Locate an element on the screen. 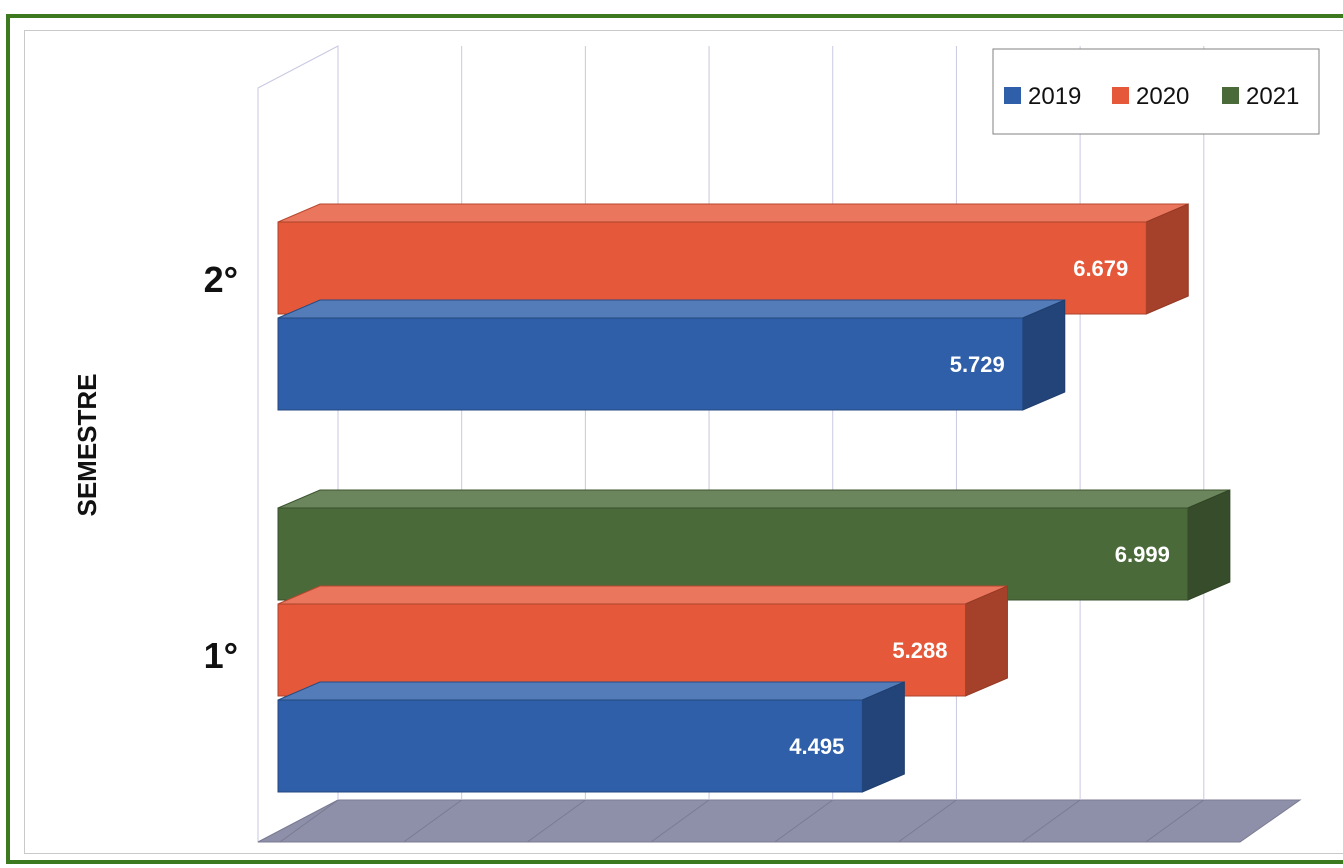  legend-box is located at coordinates (1156, 91).